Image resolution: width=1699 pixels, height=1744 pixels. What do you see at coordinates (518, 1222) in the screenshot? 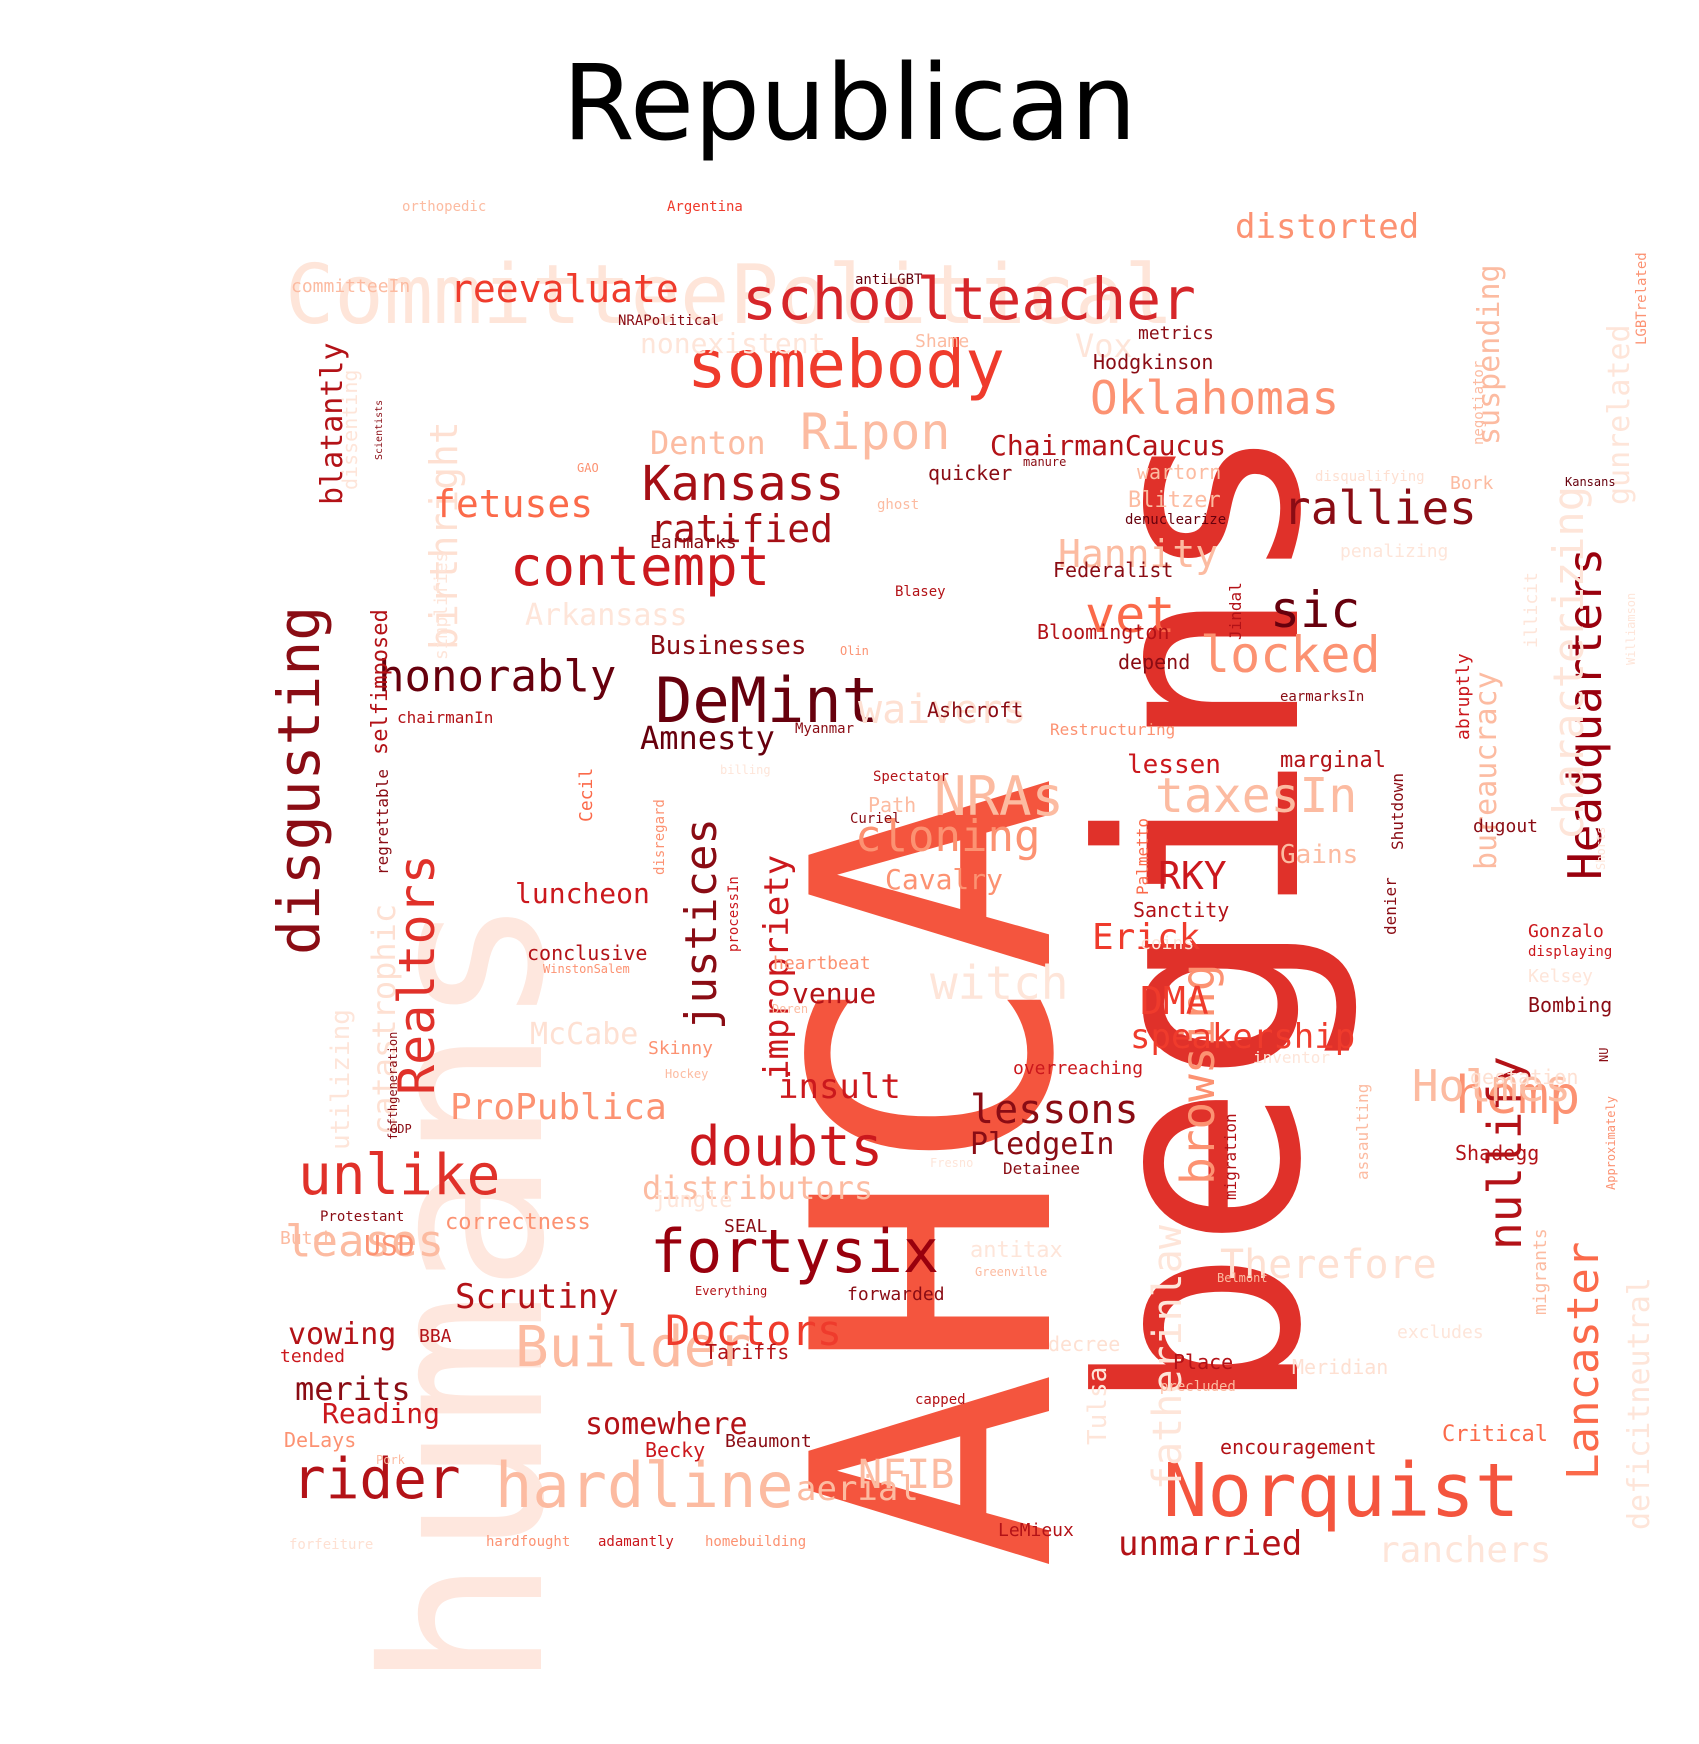
I see `word-correctness: correctness` at bounding box center [518, 1222].